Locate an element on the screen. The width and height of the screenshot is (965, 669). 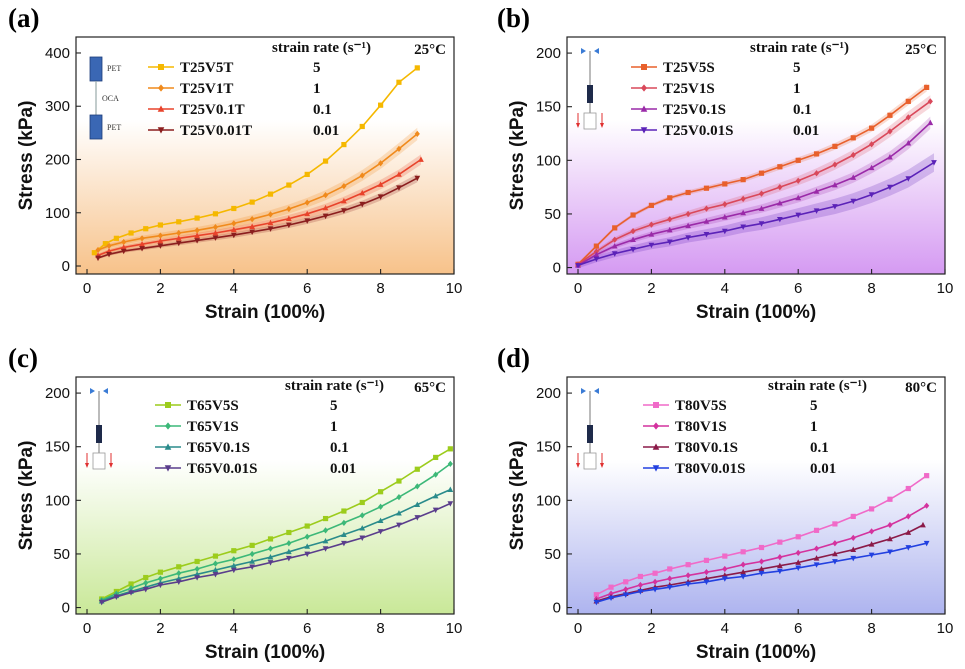
legend-entry-name: T25V1S is located at coordinates (689, 89).